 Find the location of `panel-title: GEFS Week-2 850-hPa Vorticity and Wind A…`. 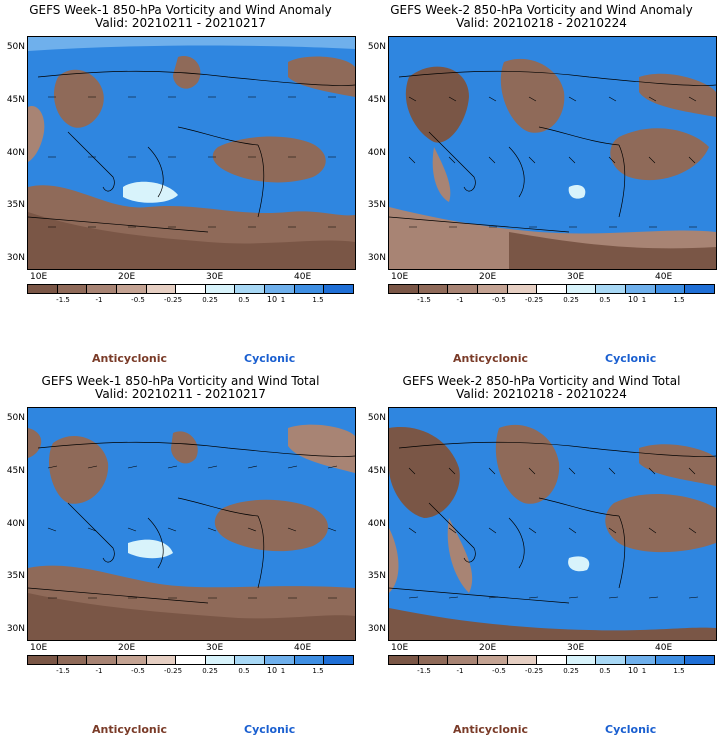

panel-title: GEFS Week-2 850-hPa Vorticity and Wind A… is located at coordinates (541, 10).